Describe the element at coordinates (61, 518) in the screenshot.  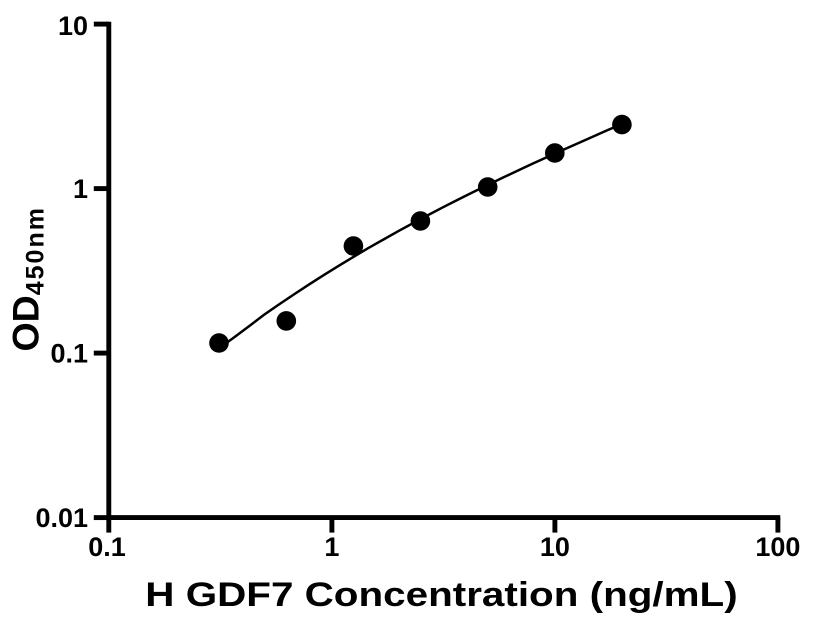
I see `svg-text: 0.01` at that location.